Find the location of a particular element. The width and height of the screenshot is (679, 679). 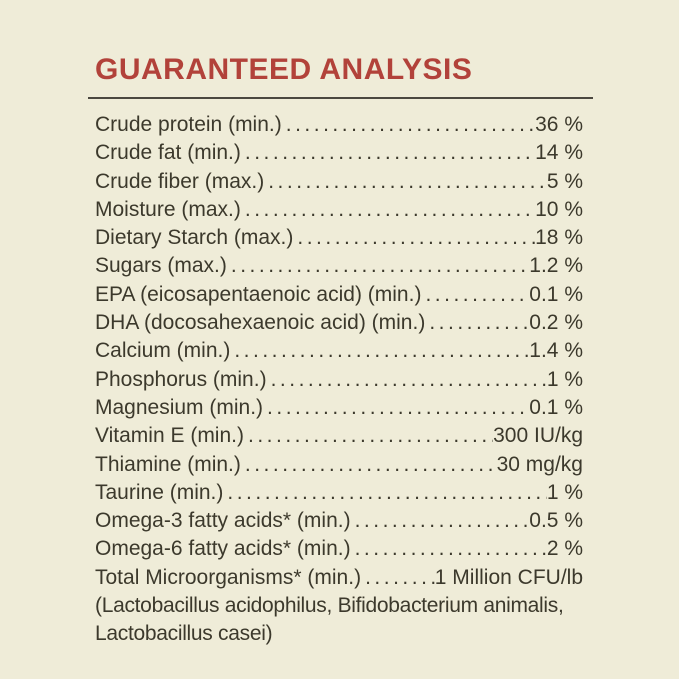

nutrient-value: 18 % is located at coordinates (559, 238).